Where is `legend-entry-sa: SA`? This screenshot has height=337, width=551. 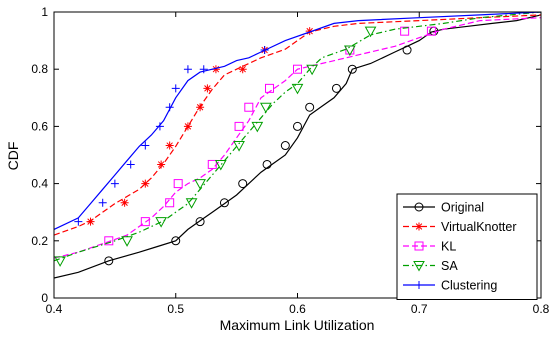
legend-entry-sa: SA is located at coordinates (430, 266).